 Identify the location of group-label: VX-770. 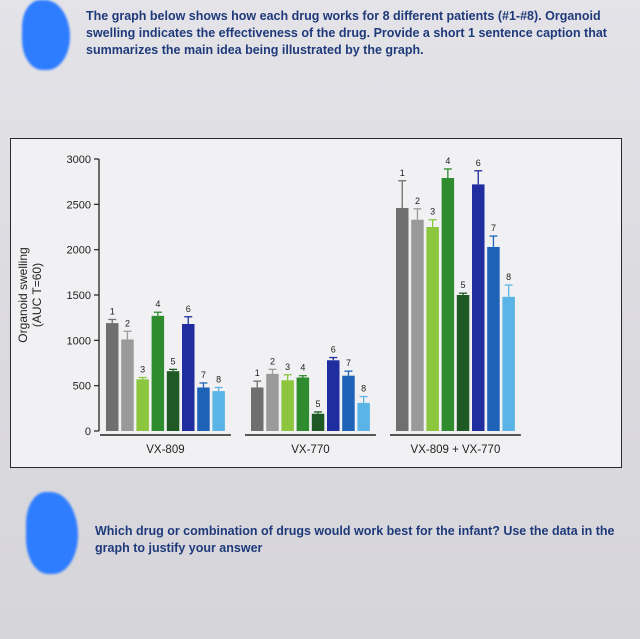
(310, 450).